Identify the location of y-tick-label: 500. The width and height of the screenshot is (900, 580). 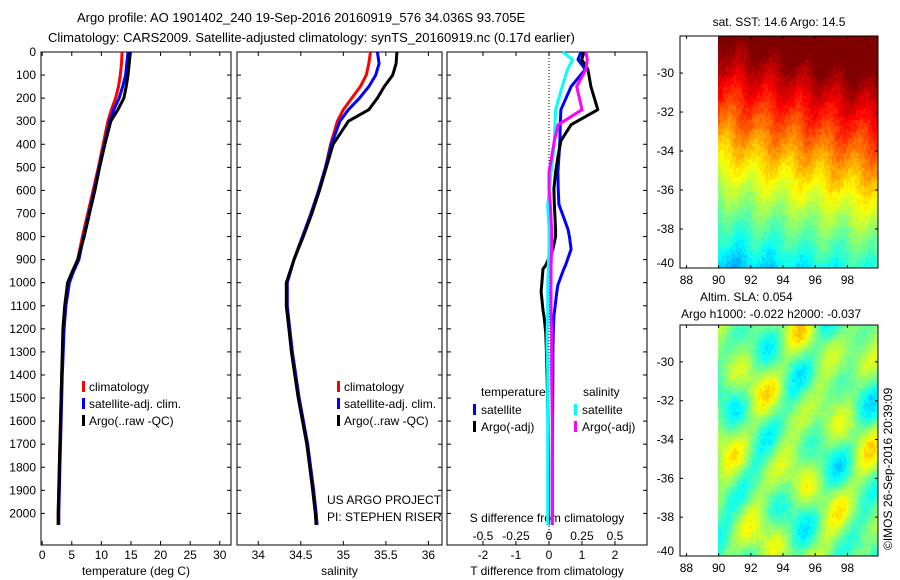
(26, 167).